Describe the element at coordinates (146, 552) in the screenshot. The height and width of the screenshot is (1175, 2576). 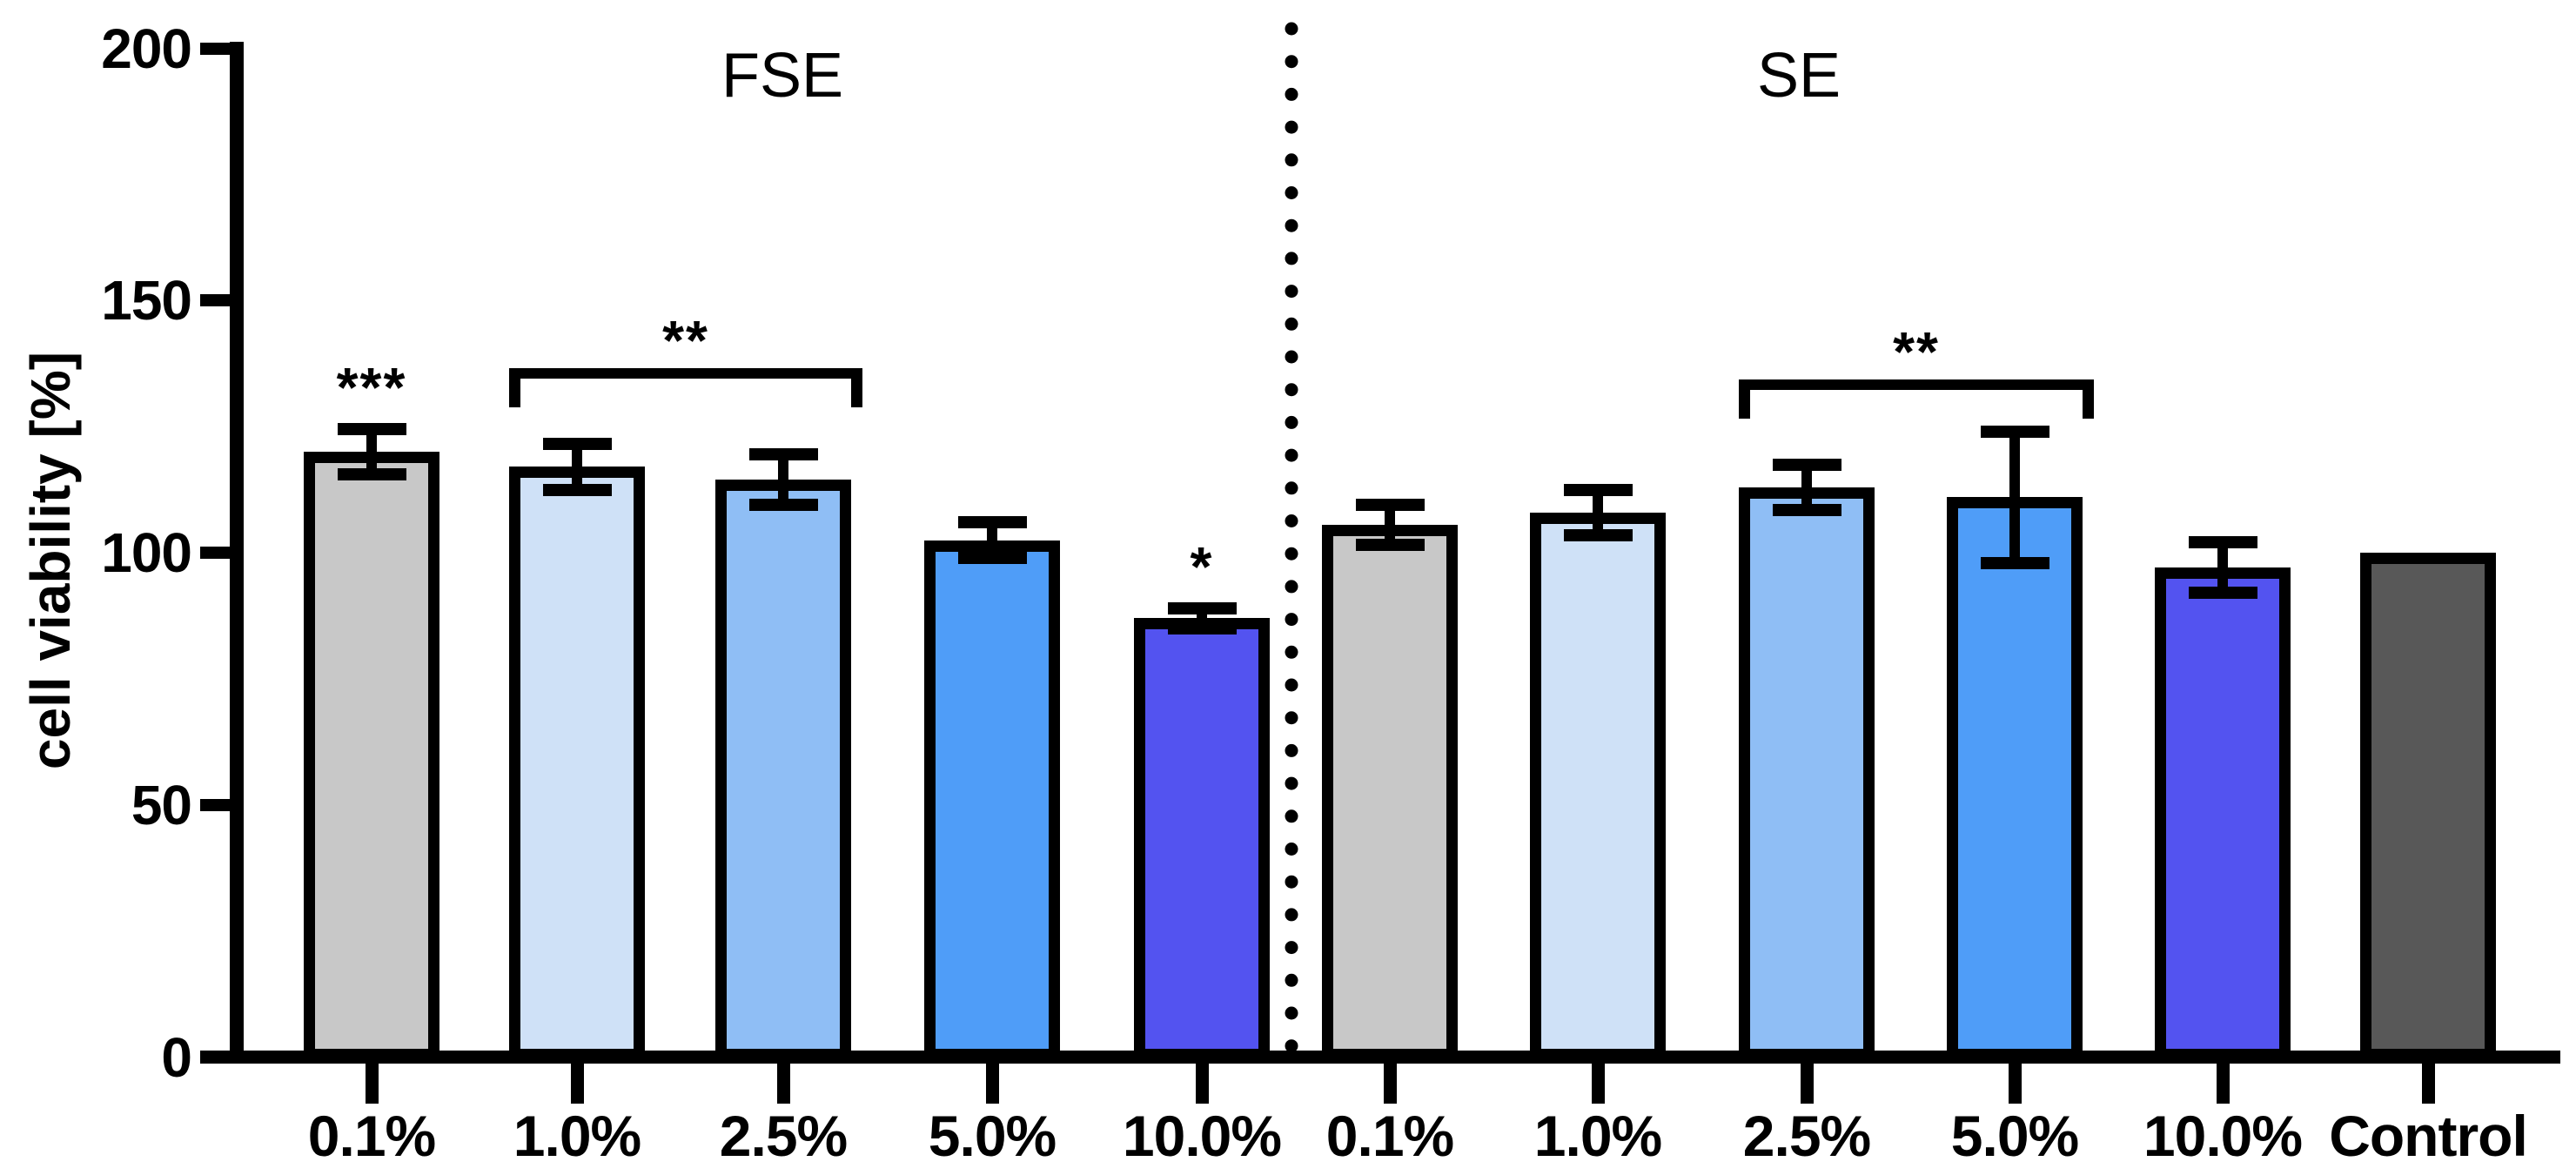
I see `y-axis-tick-label: 100` at that location.